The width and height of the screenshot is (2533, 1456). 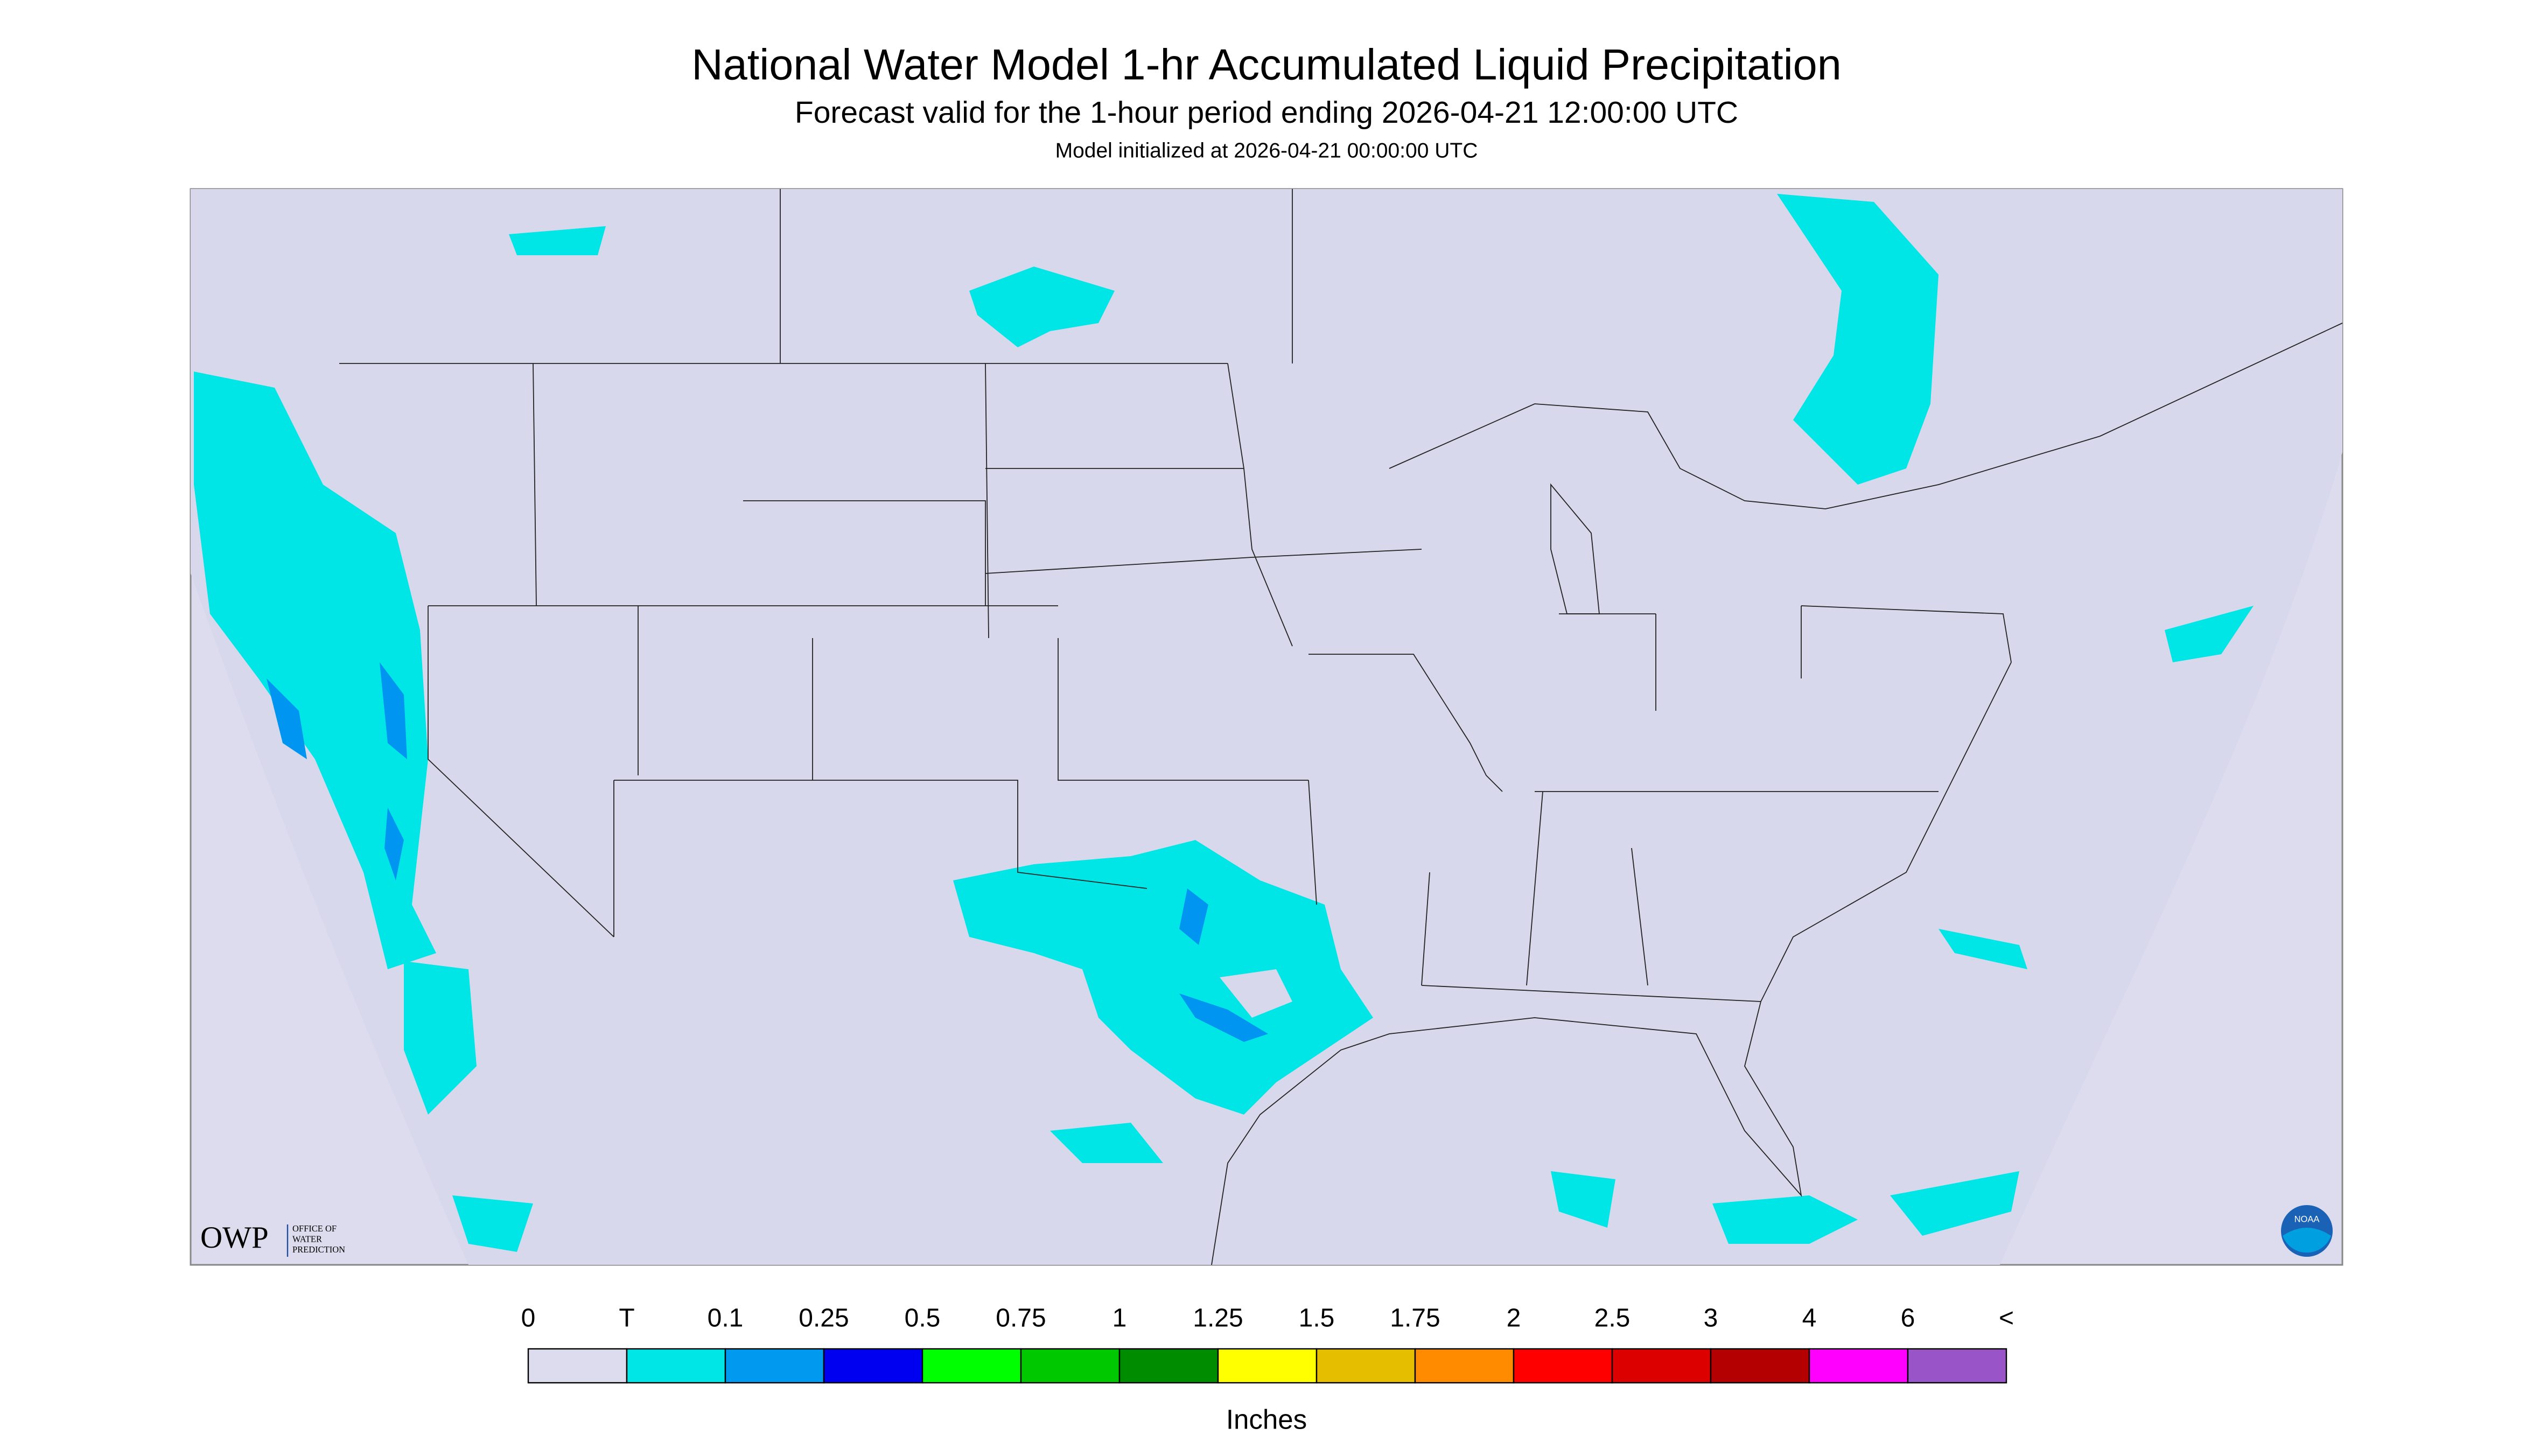 What do you see at coordinates (318, 1249) in the screenshot?
I see `owp-name-line: PREDICTION` at bounding box center [318, 1249].